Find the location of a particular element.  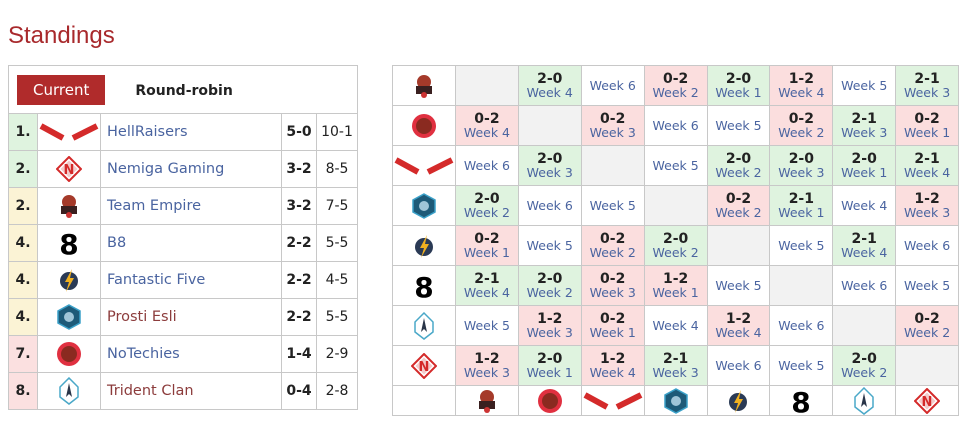

match-cell: 1-2 Week 3 is located at coordinates (486, 365).